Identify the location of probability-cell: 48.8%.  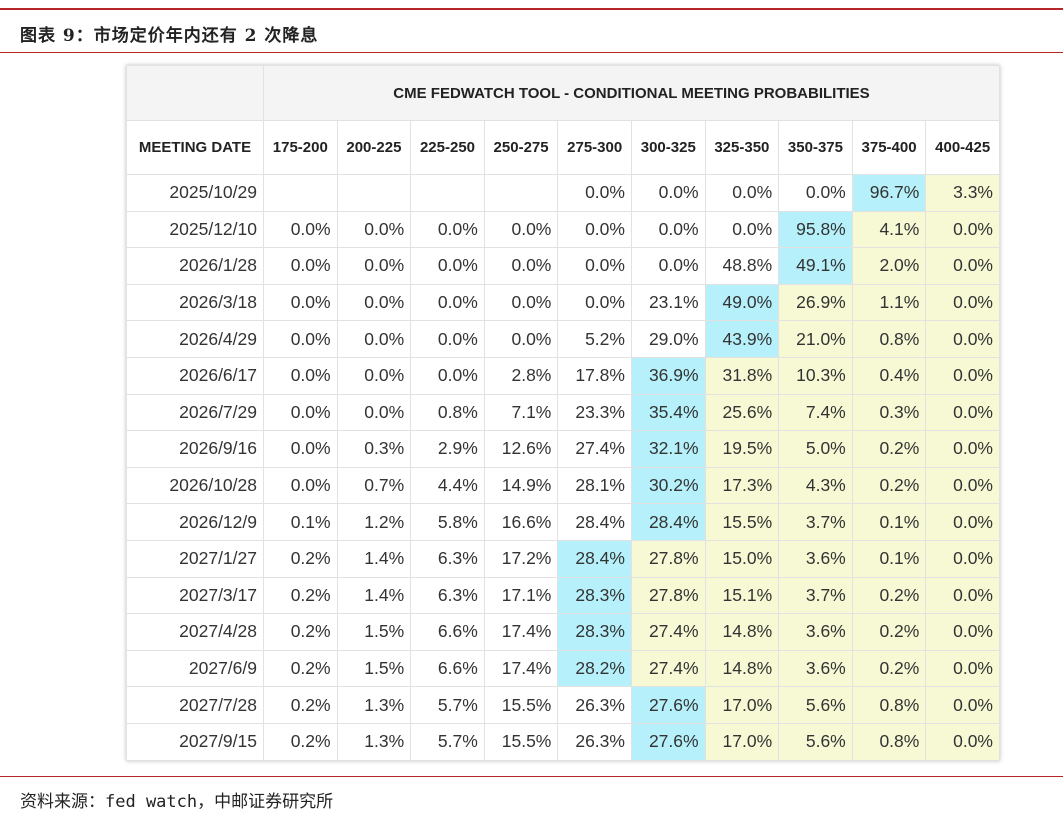
(742, 266).